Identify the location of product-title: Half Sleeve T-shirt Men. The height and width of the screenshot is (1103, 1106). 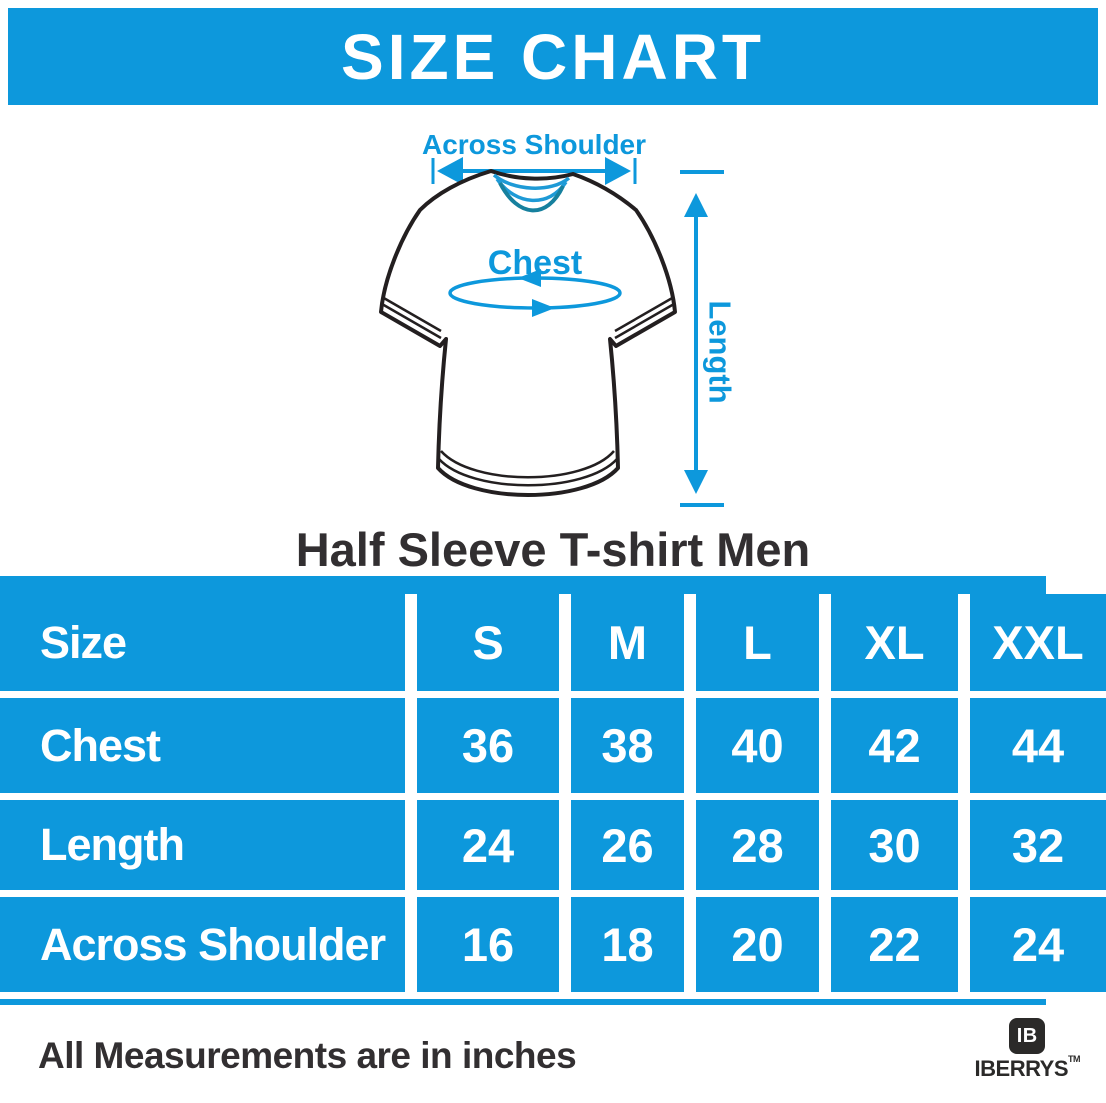
(553, 549).